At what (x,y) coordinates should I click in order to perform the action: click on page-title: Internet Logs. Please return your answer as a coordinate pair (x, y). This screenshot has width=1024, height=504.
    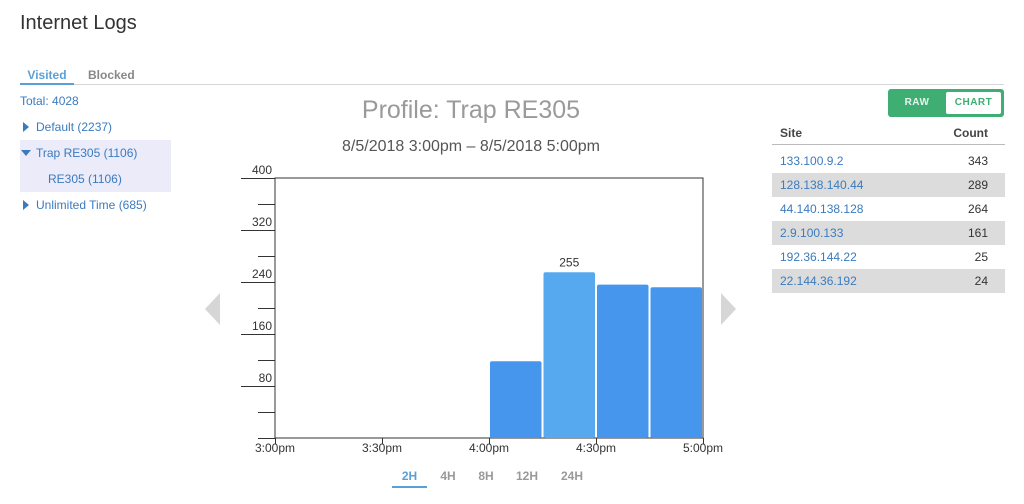
    Looking at the image, I should click on (78, 23).